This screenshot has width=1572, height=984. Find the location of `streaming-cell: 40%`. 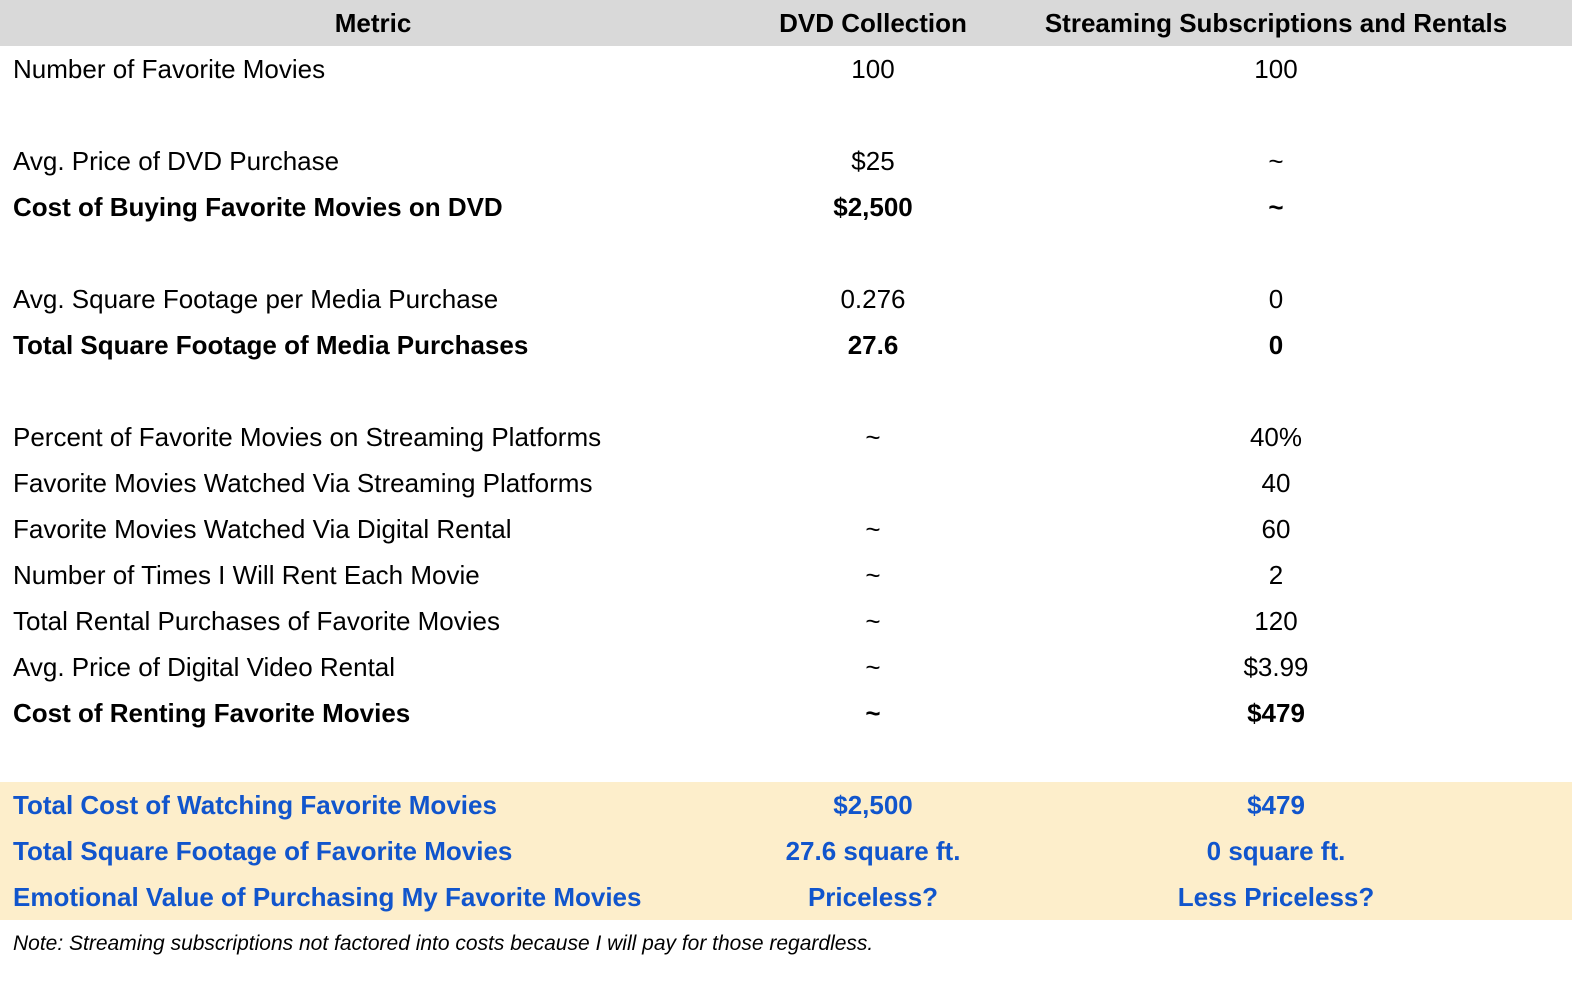

streaming-cell: 40% is located at coordinates (1276, 436).